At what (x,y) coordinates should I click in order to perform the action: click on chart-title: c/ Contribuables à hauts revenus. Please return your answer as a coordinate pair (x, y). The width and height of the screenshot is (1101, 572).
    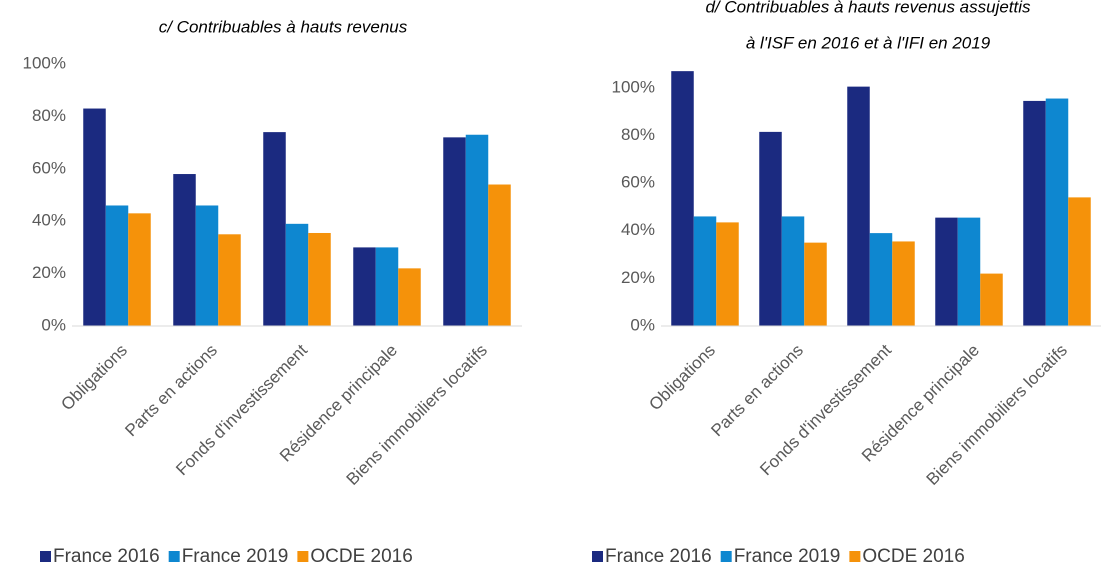
    Looking at the image, I should click on (283, 26).